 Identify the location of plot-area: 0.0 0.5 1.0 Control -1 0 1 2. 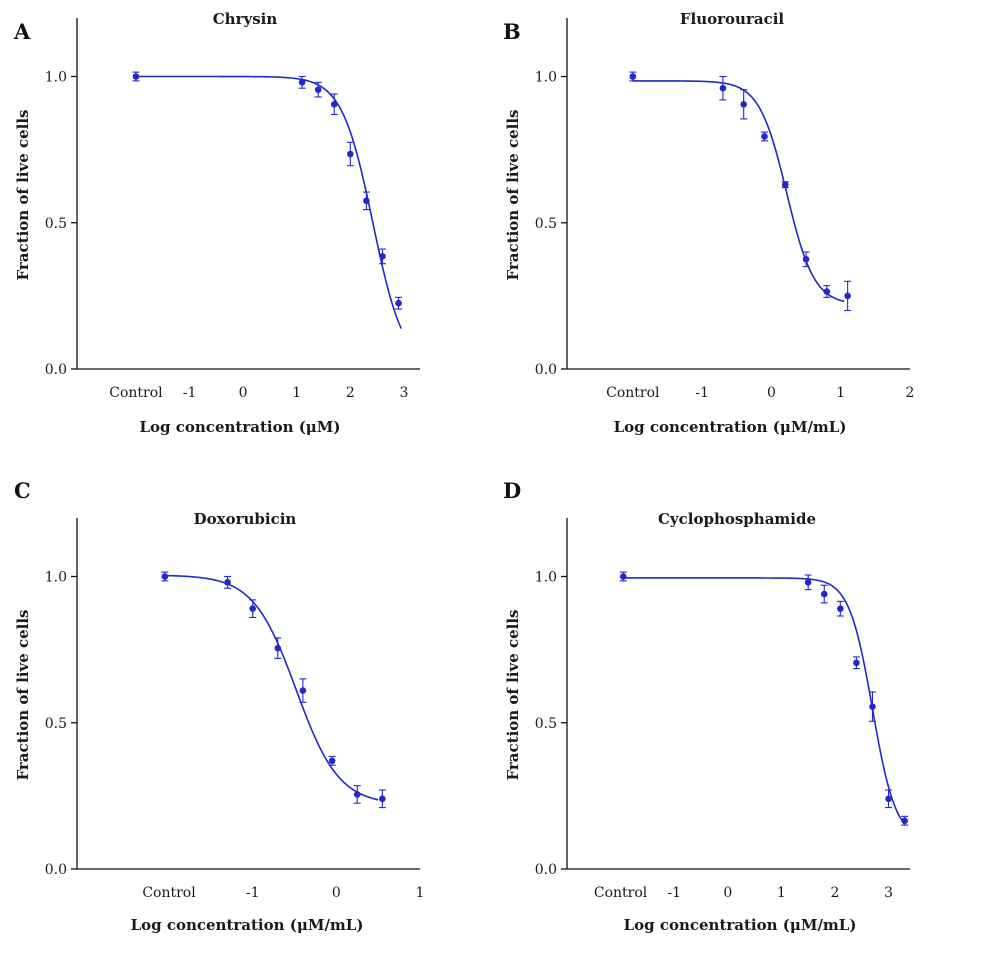
(725, 209).